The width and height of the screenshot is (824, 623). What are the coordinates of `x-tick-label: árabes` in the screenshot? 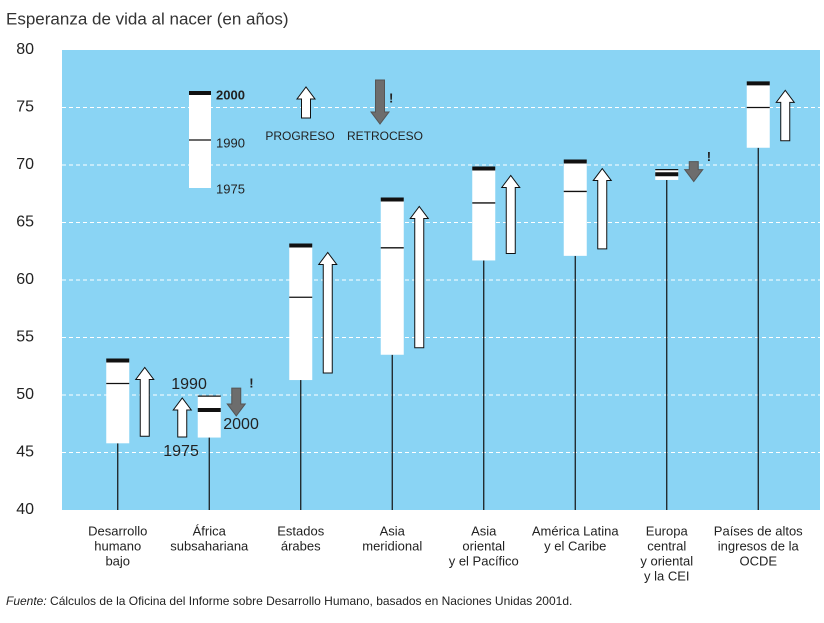 It's located at (301, 545).